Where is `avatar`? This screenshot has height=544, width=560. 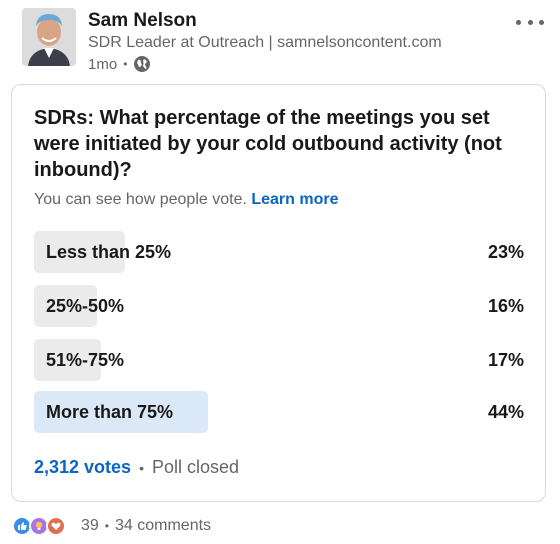
avatar is located at coordinates (49, 37).